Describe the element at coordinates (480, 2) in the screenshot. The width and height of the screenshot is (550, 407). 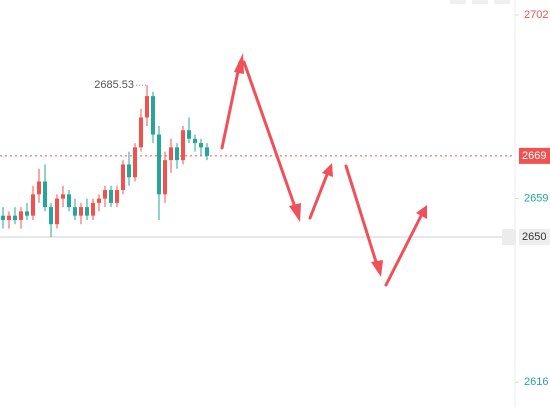
I see `toolbar-icons` at that location.